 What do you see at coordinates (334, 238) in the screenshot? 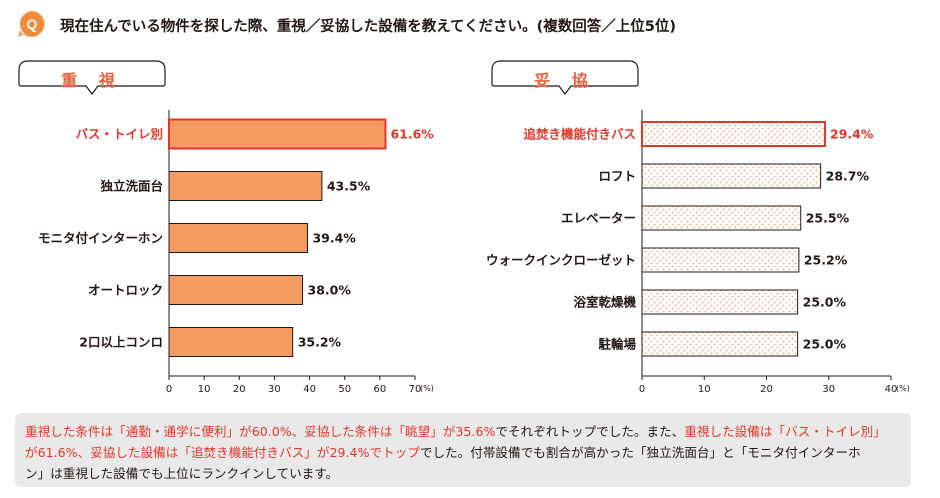
I see `value-label: 39.4%` at bounding box center [334, 238].